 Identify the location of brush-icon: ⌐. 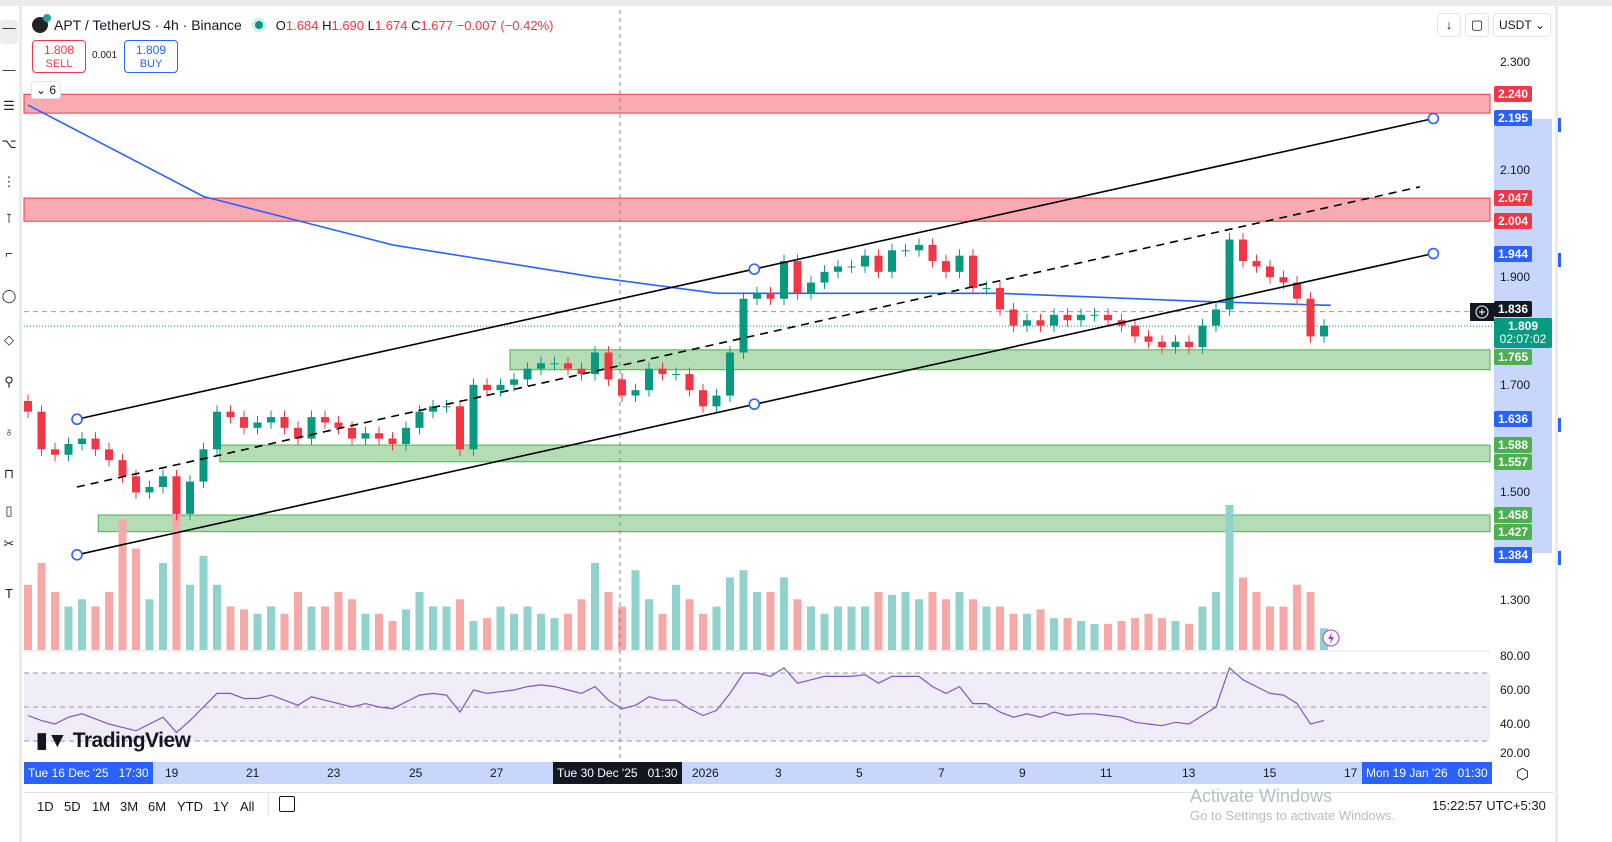
(9, 253).